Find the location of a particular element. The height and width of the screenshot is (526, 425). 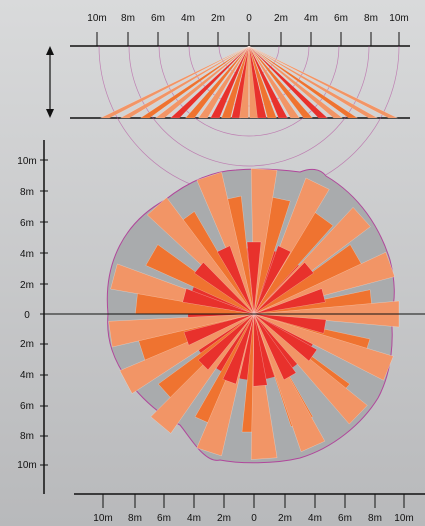

arrow-head-down is located at coordinates (50, 113).